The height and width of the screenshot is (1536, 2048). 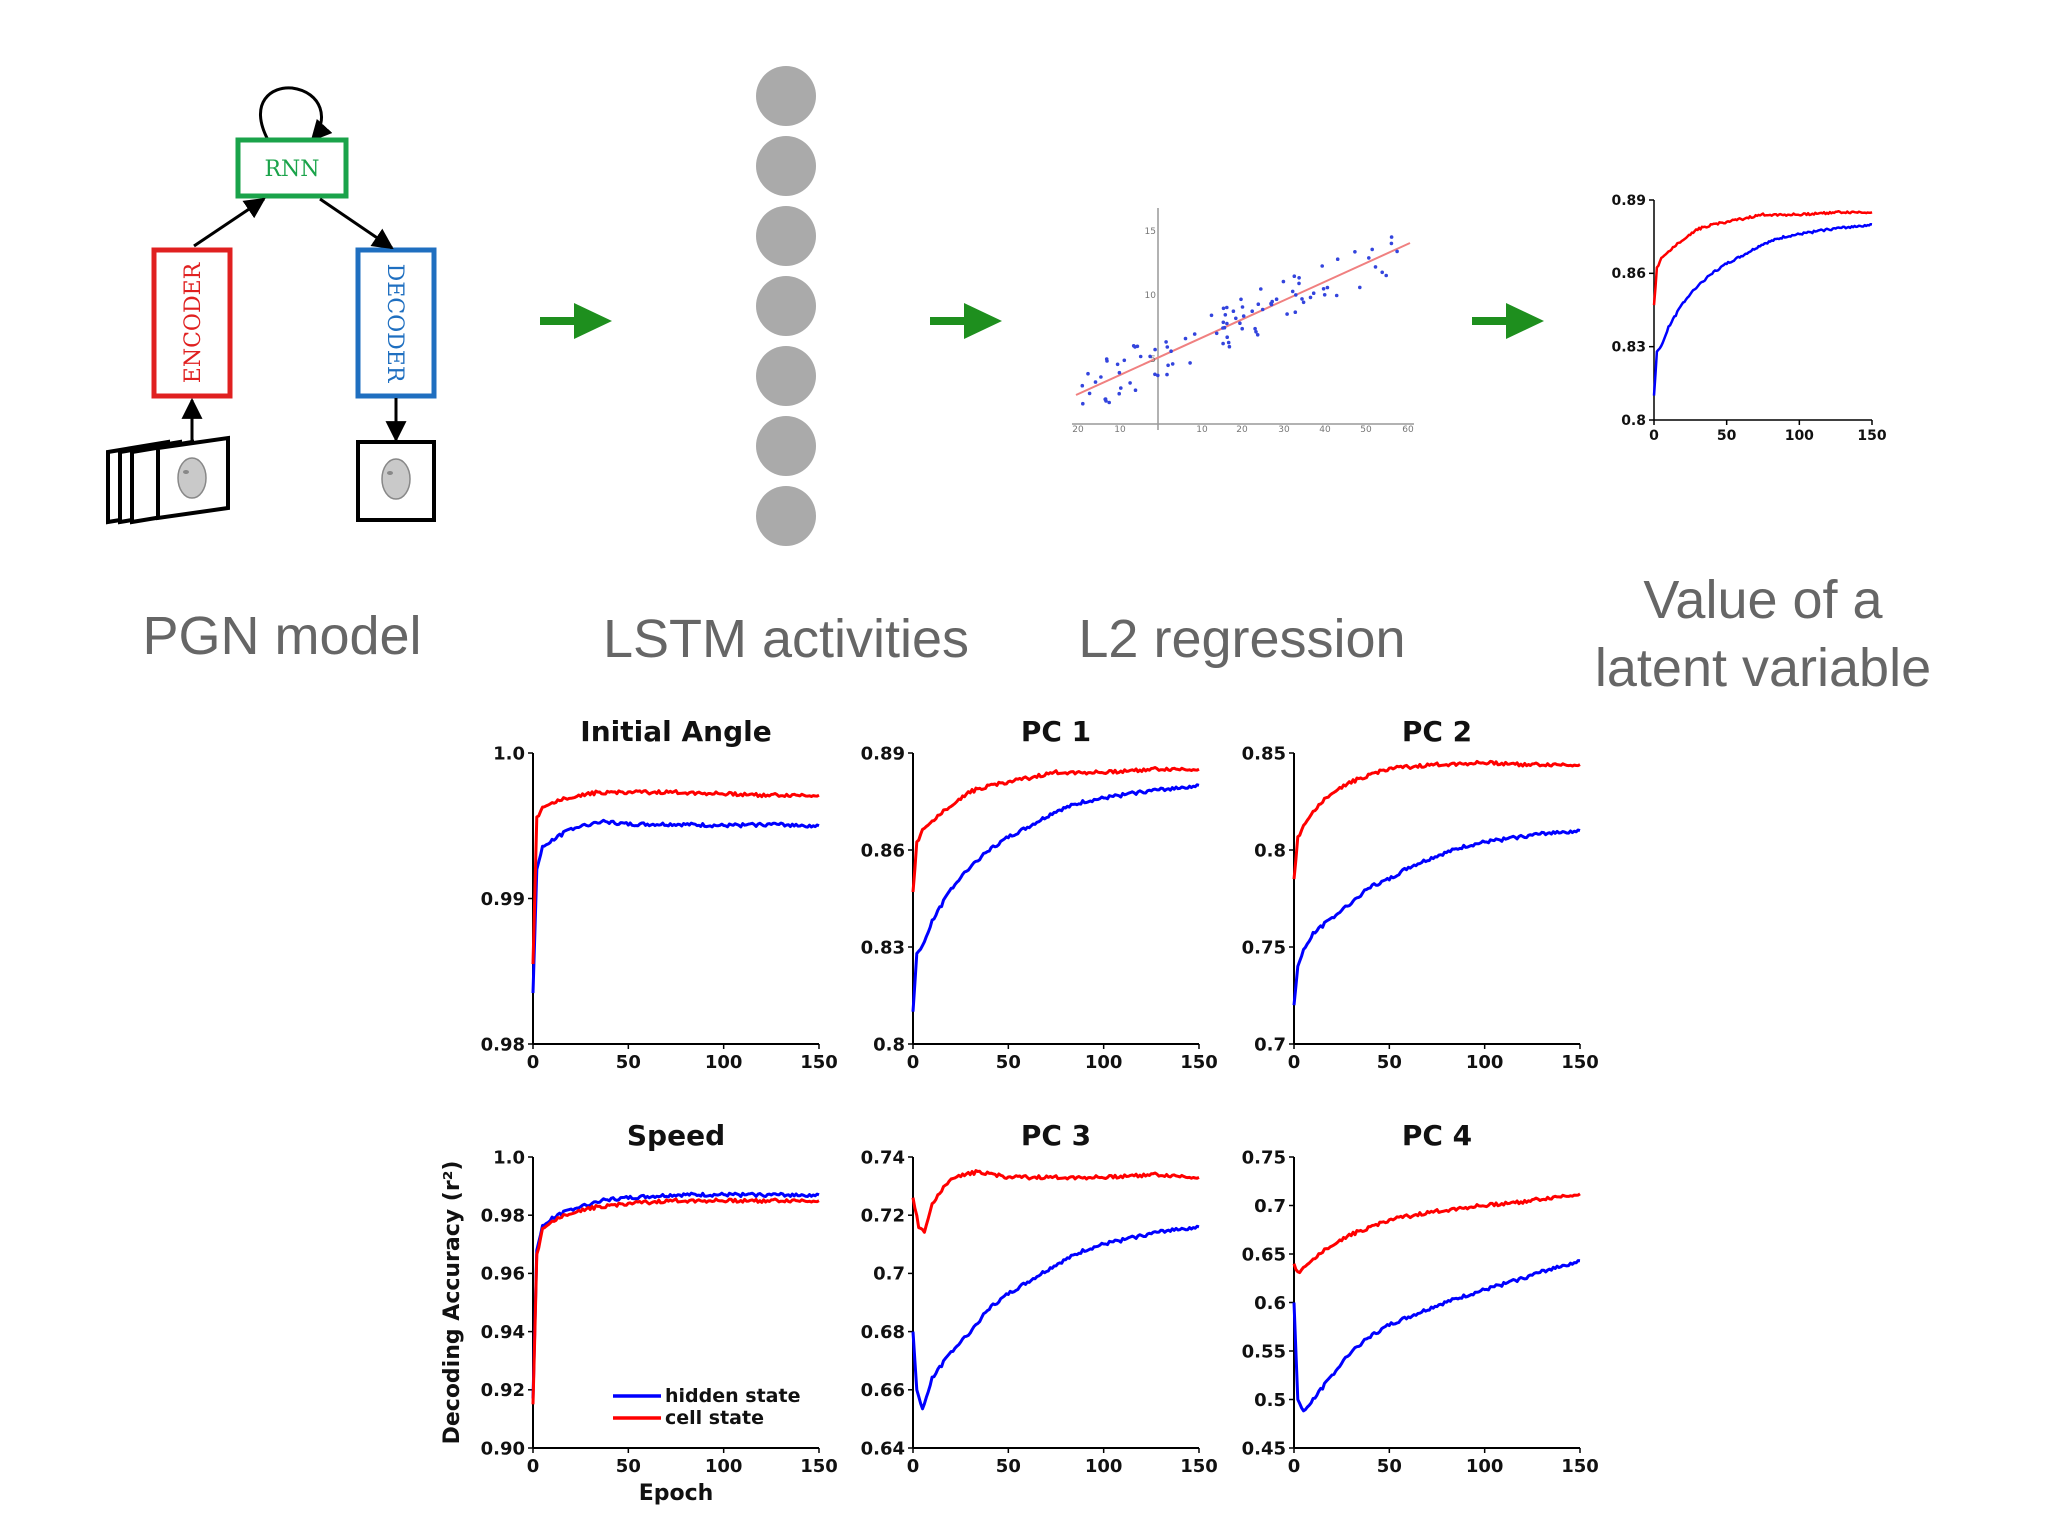 I want to click on y-tick-label: 0.64, so click(x=883, y=1448).